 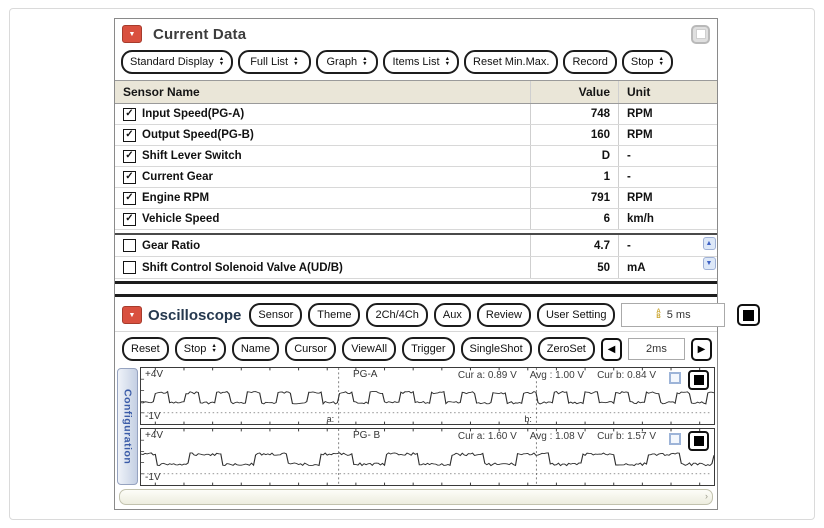 What do you see at coordinates (700, 34) in the screenshot?
I see `maximize-icon` at bounding box center [700, 34].